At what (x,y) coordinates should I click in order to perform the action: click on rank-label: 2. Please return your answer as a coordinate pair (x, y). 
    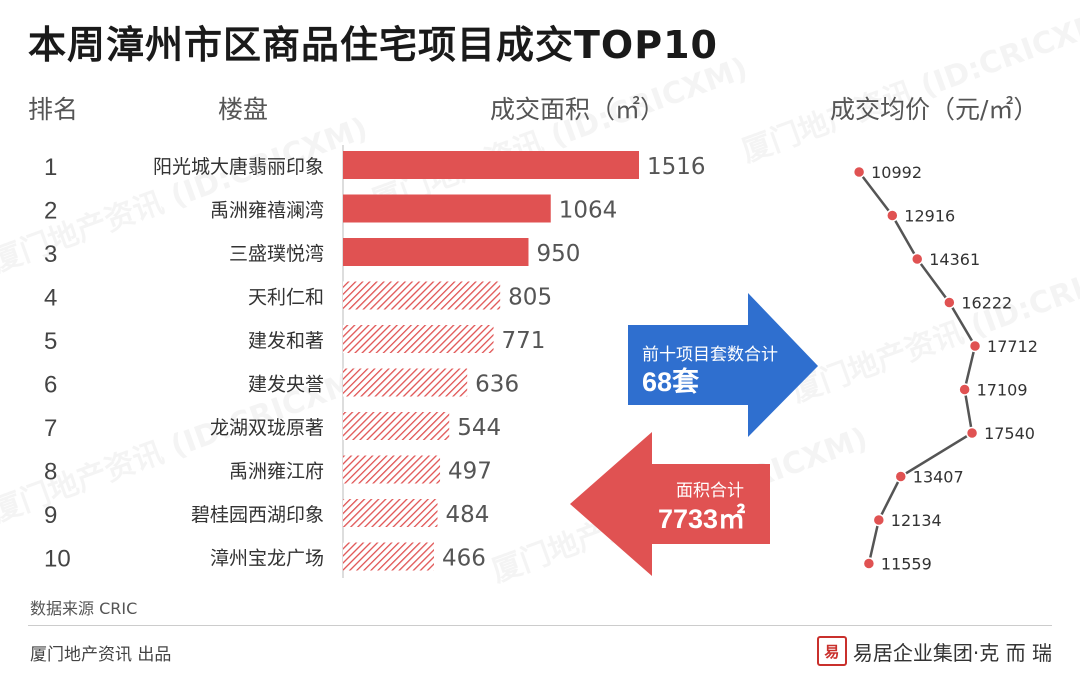
    Looking at the image, I should click on (50, 211).